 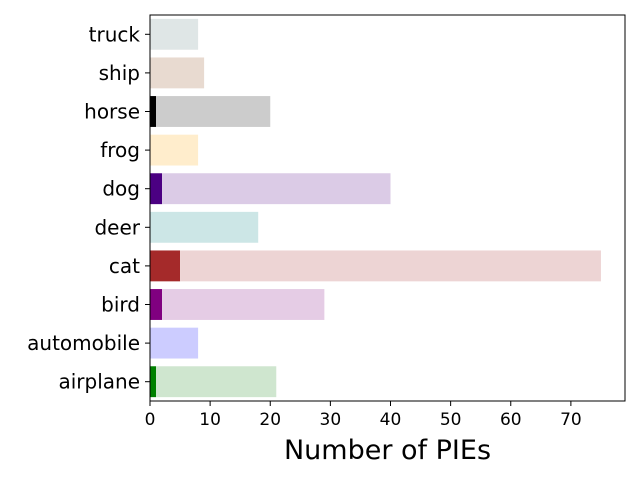 I want to click on x-tick-label: 70, so click(x=571, y=420).